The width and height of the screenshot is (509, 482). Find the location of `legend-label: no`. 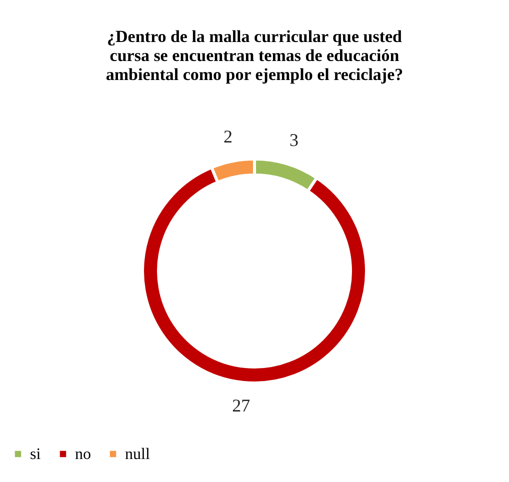

legend-label: no is located at coordinates (83, 454).